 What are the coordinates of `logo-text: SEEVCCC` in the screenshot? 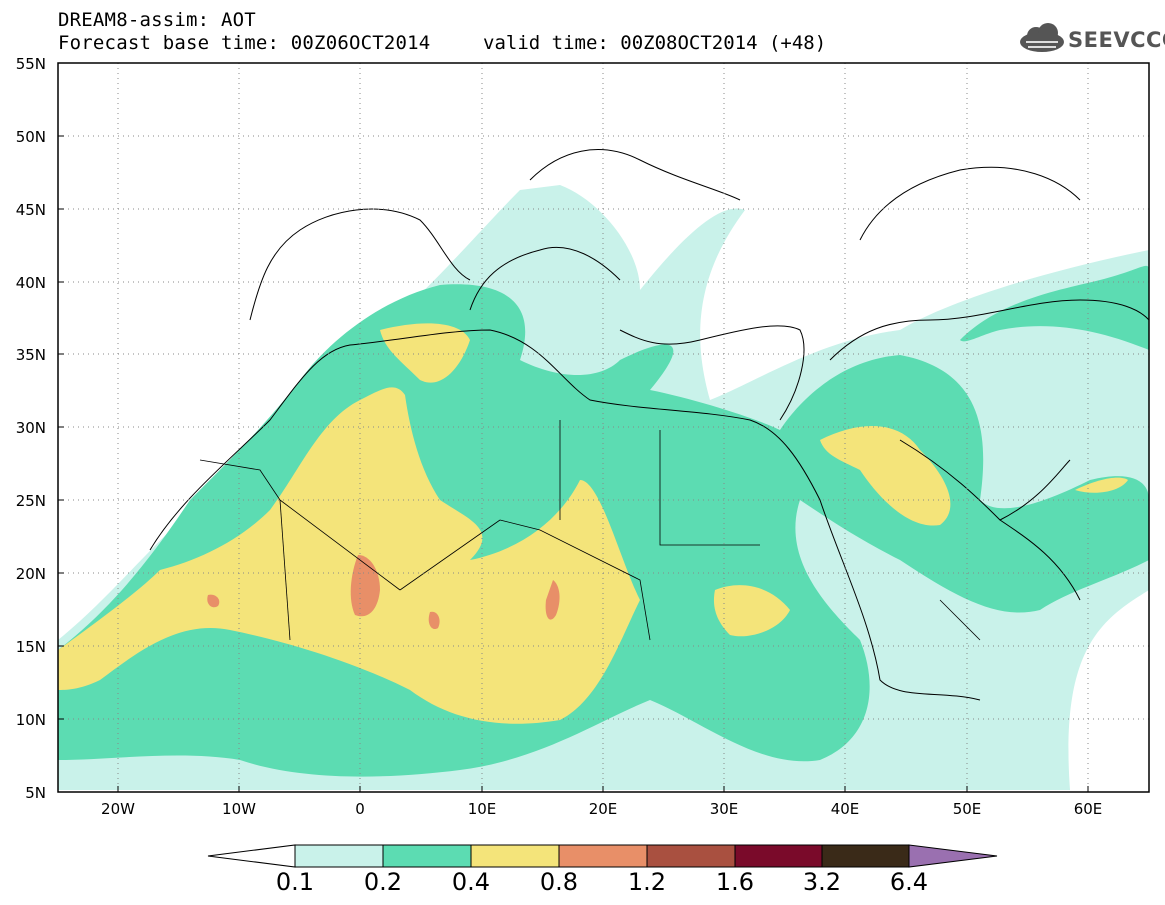 It's located at (1116, 40).